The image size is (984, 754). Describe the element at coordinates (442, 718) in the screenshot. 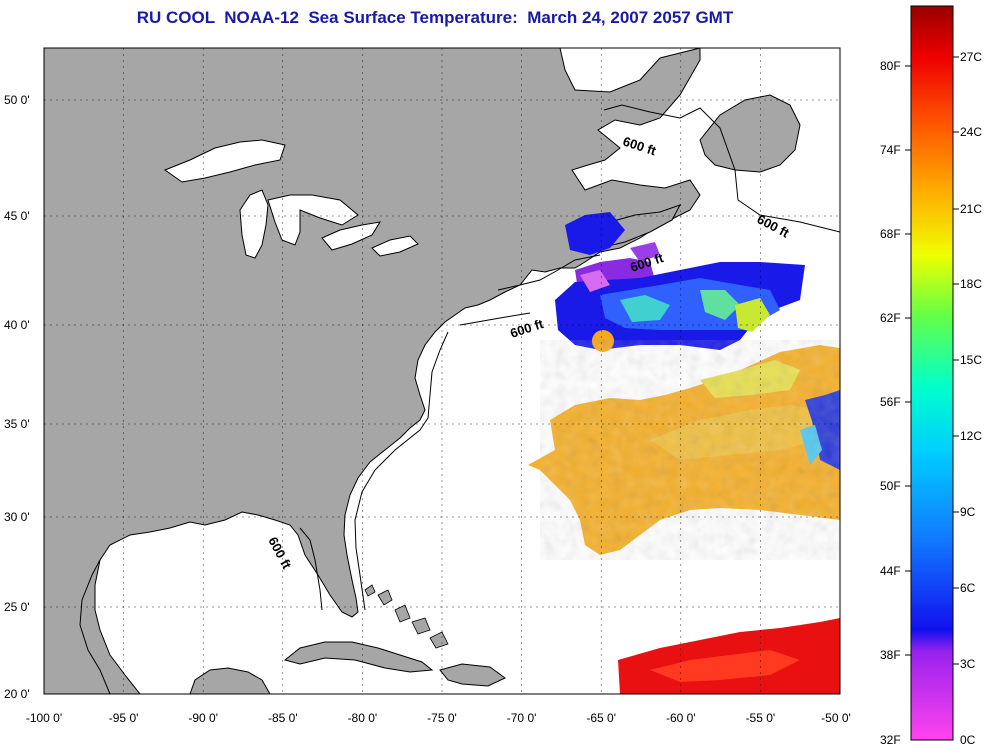

I see `lon-label-75: -75 0'` at that location.